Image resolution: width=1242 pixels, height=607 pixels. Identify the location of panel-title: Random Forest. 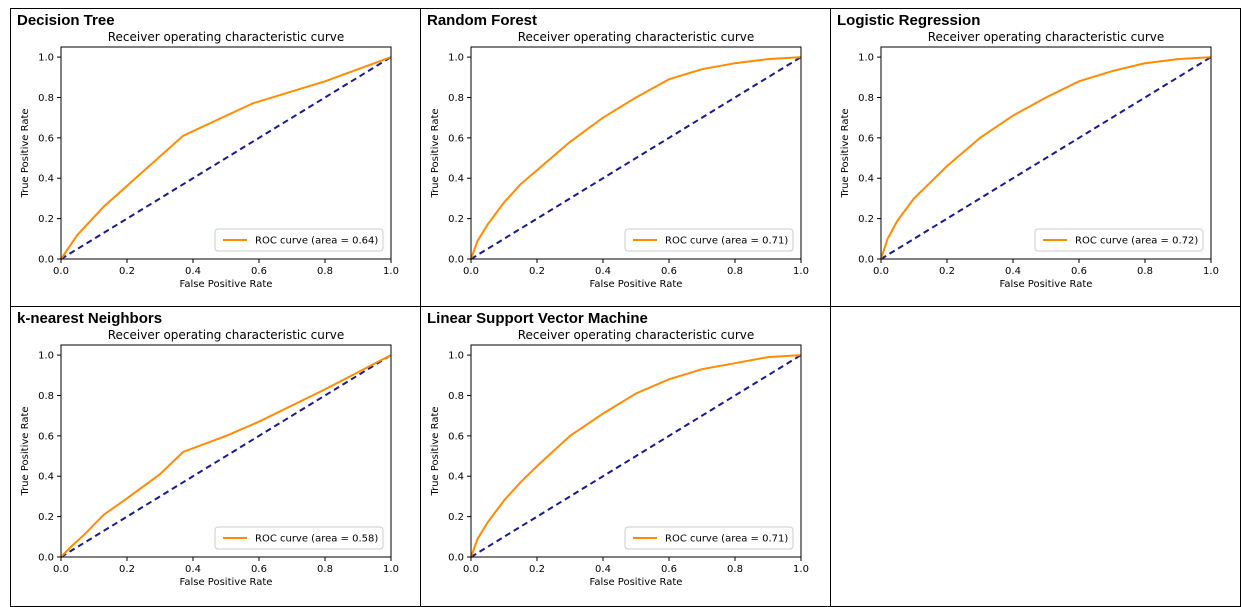
(482, 20).